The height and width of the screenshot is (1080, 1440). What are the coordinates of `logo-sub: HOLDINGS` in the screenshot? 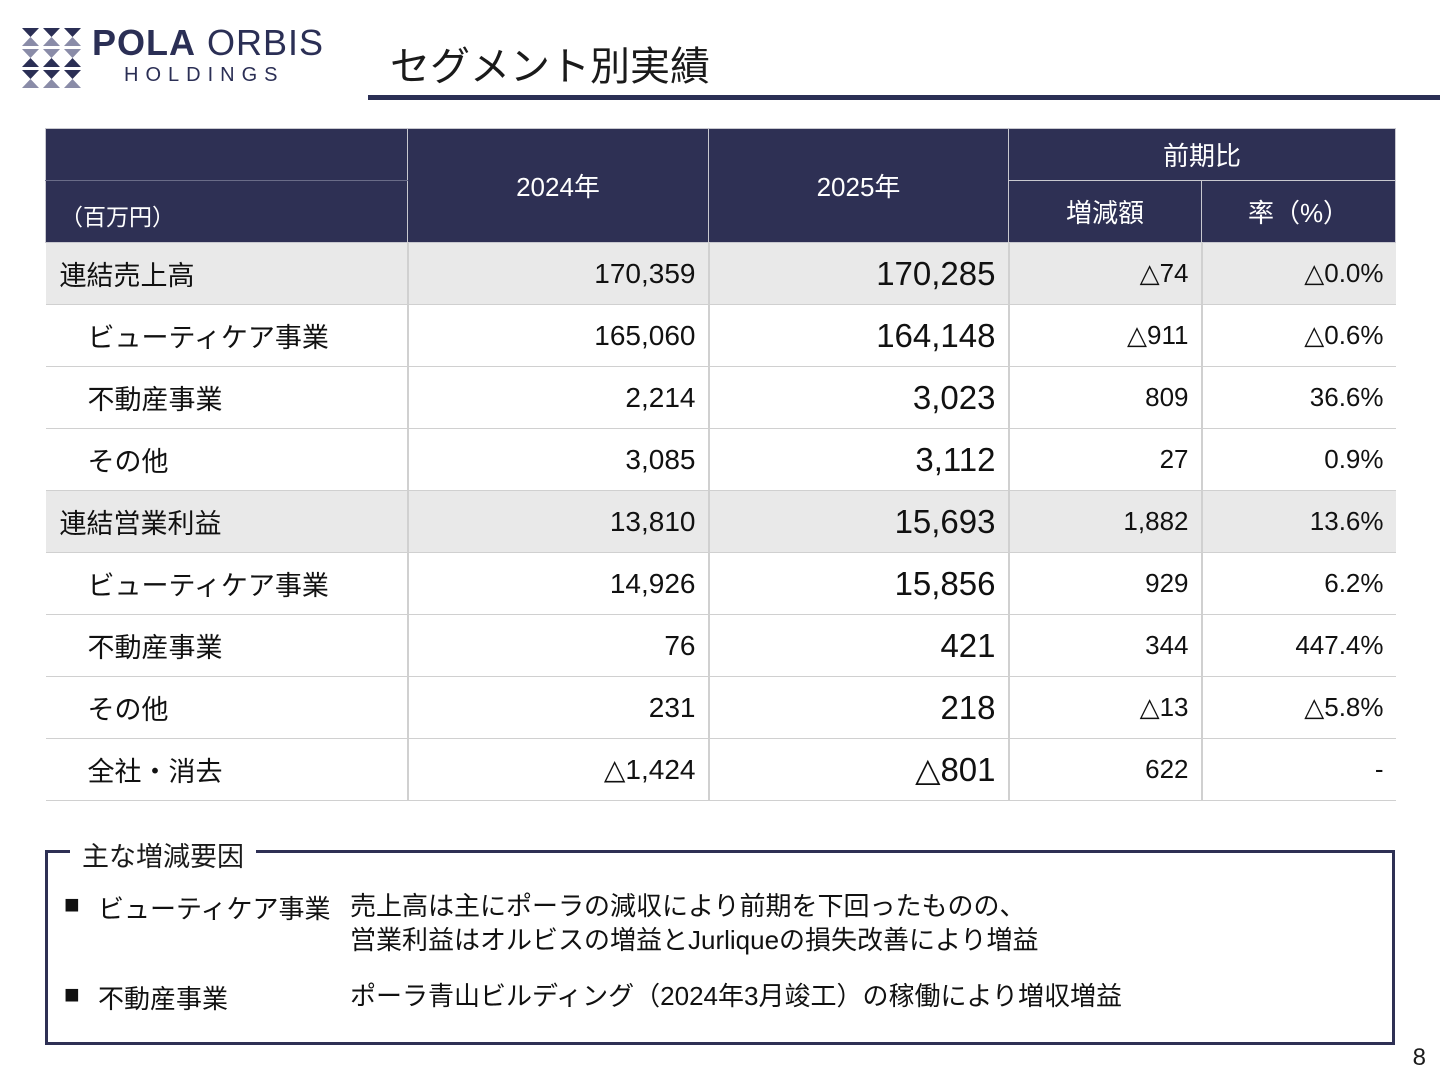 It's located at (204, 75).